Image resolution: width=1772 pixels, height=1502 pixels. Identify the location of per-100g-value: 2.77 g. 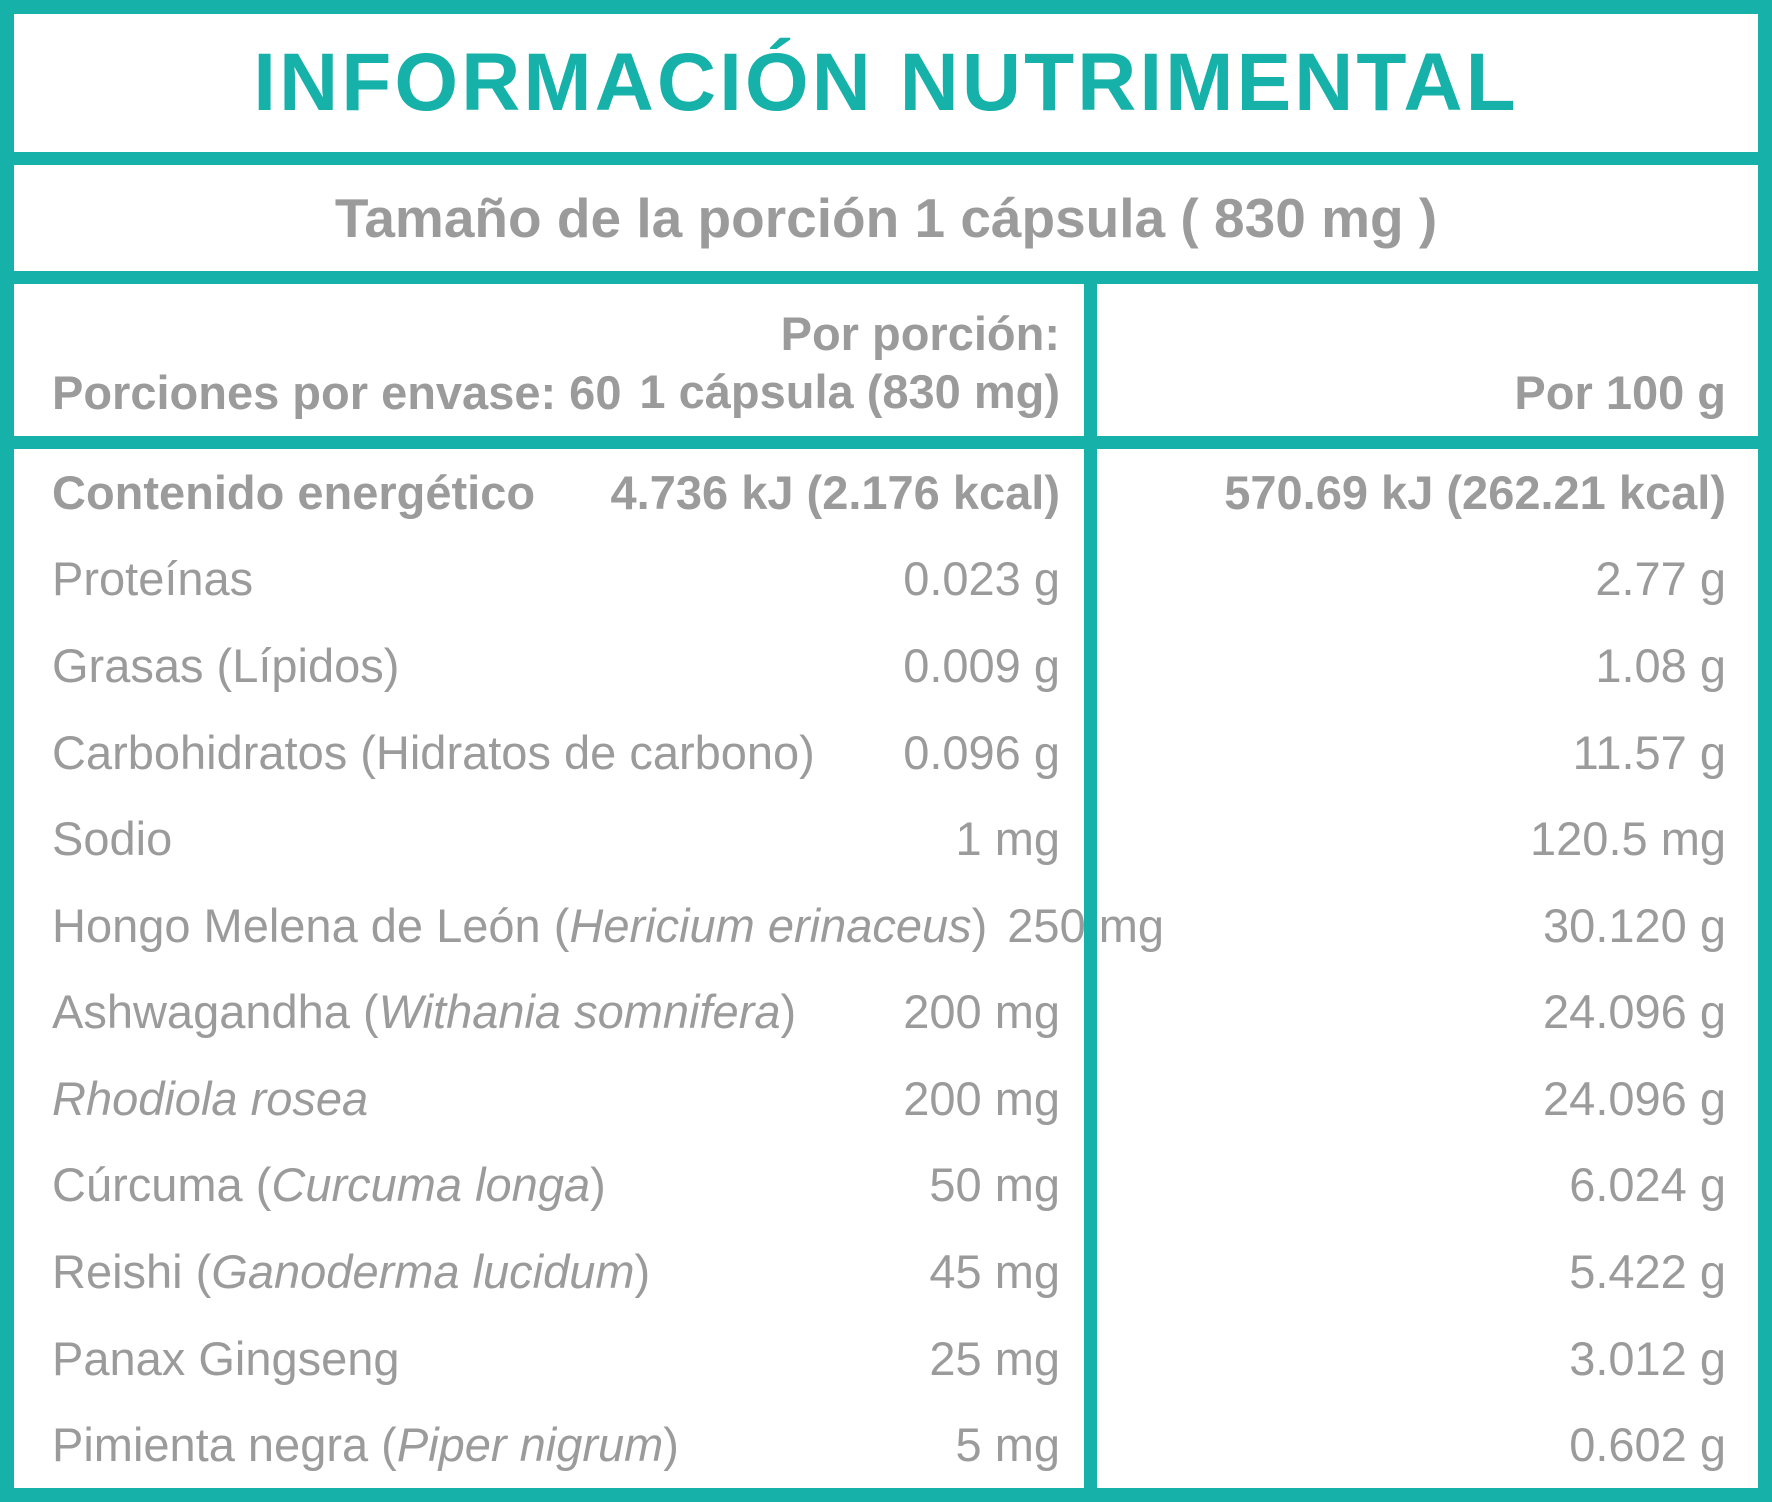
(1660, 579).